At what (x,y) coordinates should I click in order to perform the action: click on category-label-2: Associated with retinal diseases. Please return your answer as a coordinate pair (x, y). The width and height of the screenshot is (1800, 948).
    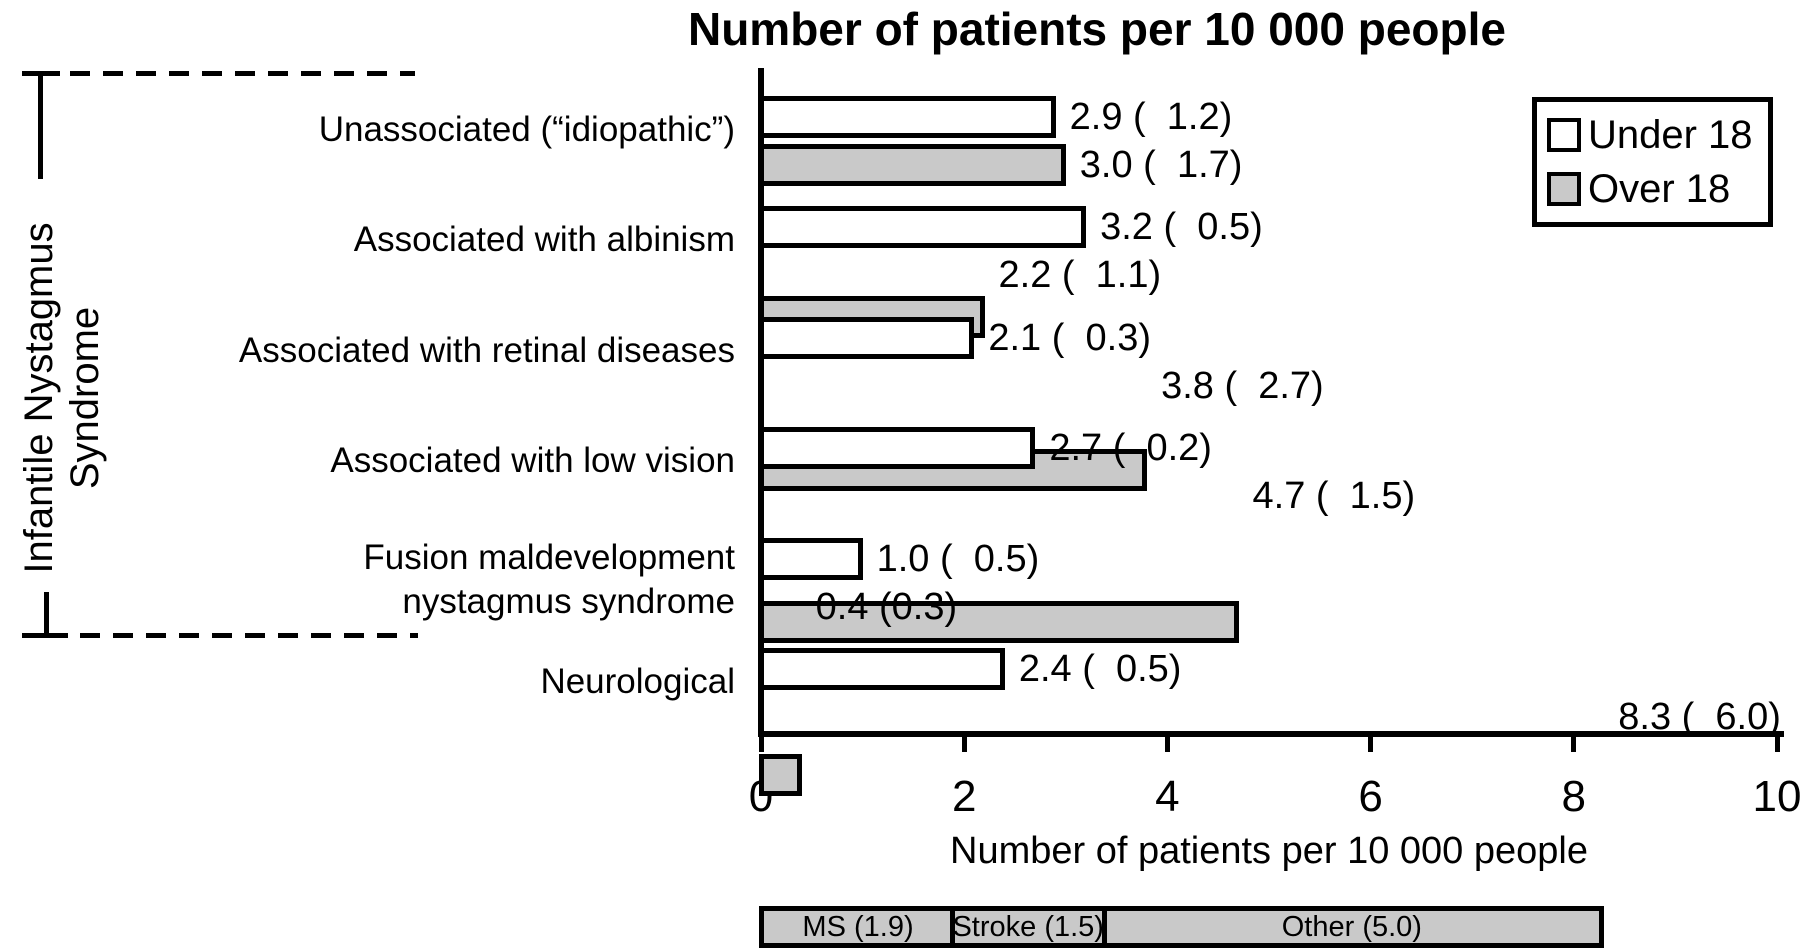
    Looking at the image, I should click on (367, 351).